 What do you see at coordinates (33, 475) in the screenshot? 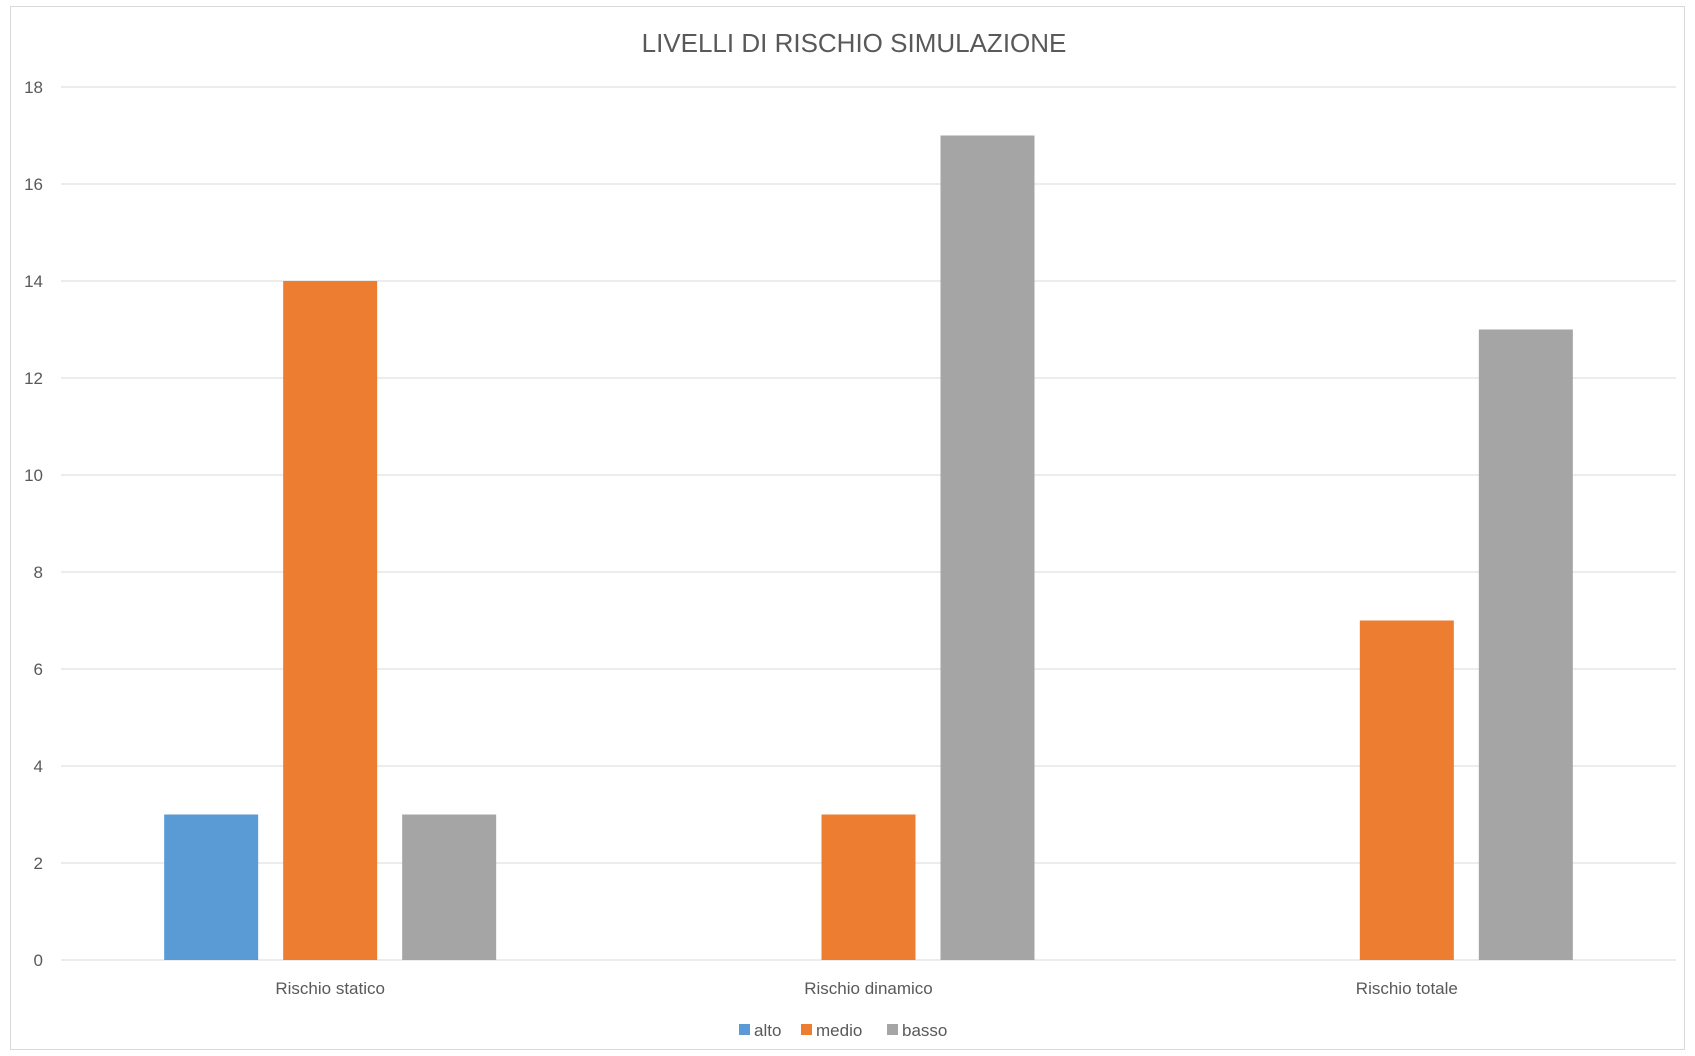
I see `y-tick-label: 10` at bounding box center [33, 475].